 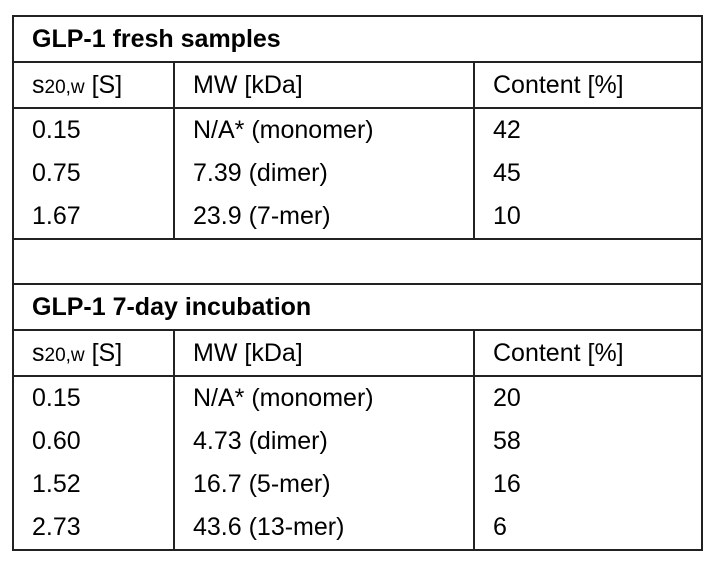 I want to click on table-row: 1.67 23.9 (7-mer) 10, so click(x=357, y=217).